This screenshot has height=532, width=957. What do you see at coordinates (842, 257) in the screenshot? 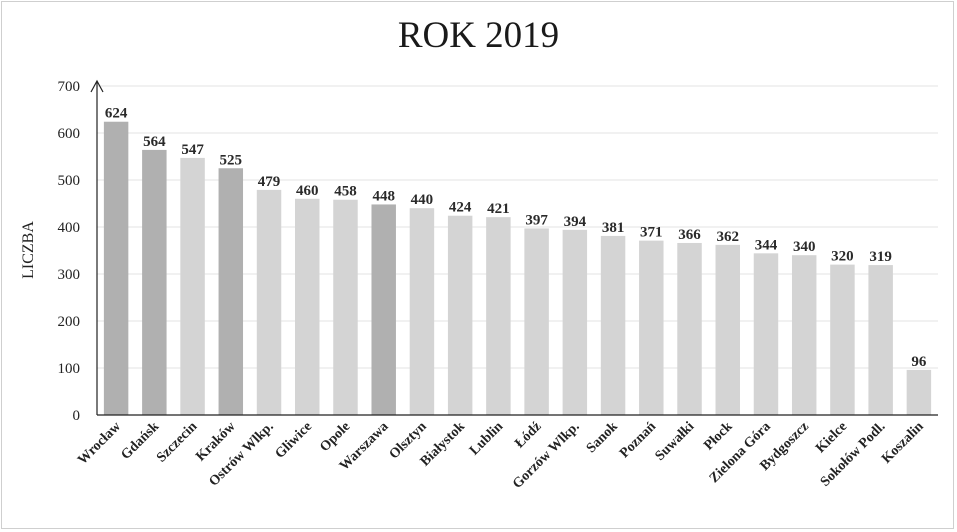
I see `data-label: 320` at bounding box center [842, 257].